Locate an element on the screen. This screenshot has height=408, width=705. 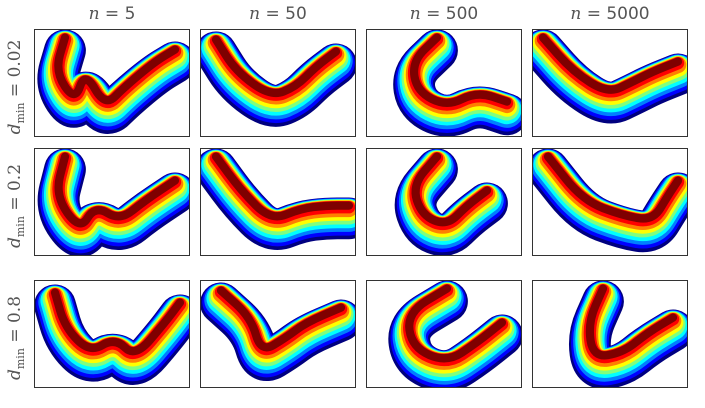
panel-r2-c2 is located at coordinates (444, 334).